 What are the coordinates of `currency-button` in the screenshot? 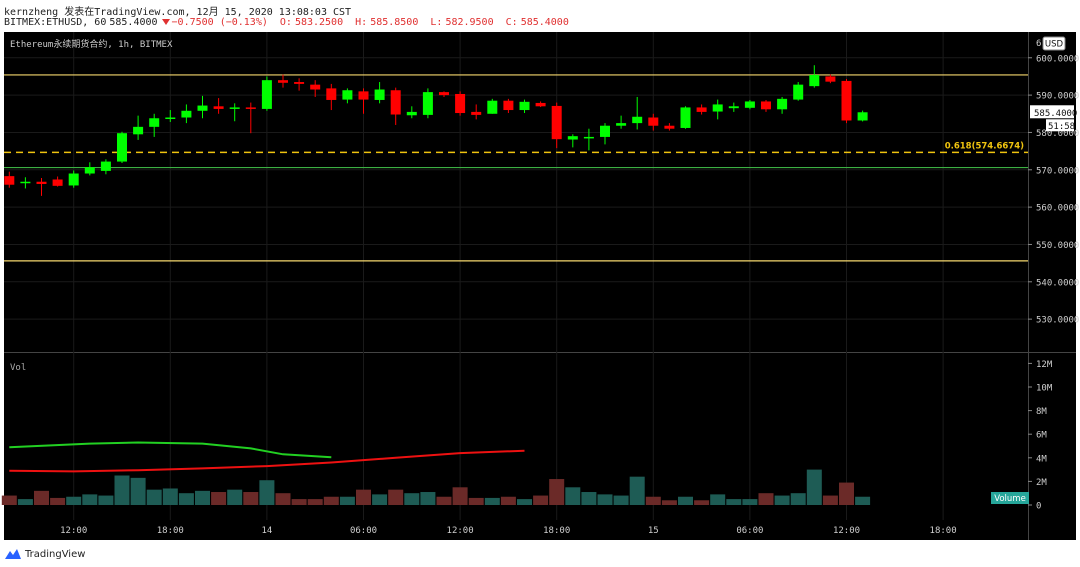 It's located at (1054, 43).